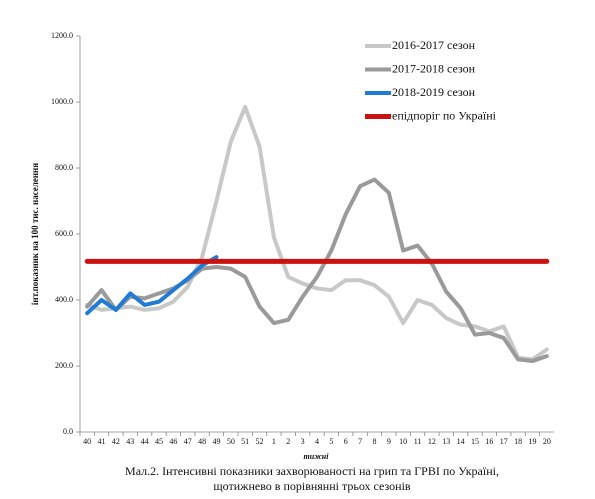 The height and width of the screenshot is (499, 595). Describe the element at coordinates (130, 441) in the screenshot. I see `x-tick-label: 43` at that location.